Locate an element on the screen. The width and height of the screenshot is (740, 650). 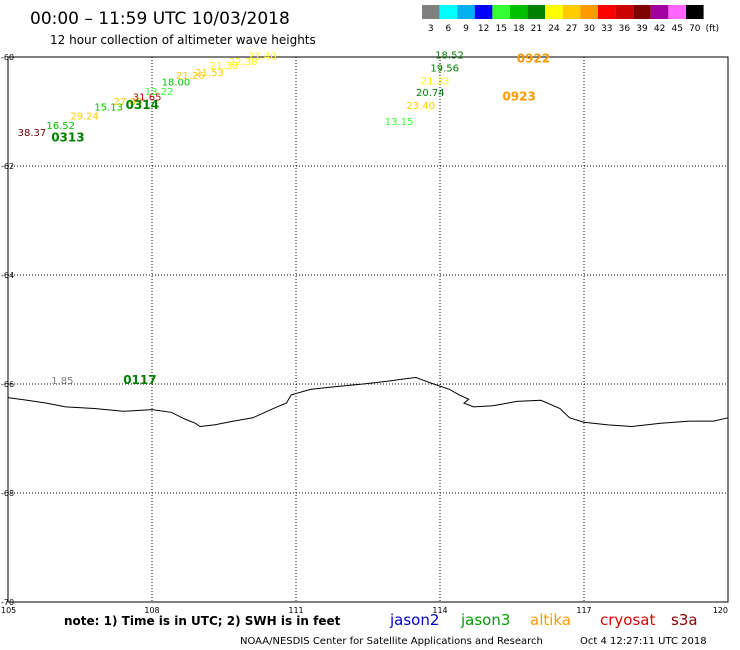
longitude-tick-label: 108 is located at coordinates (151, 610).